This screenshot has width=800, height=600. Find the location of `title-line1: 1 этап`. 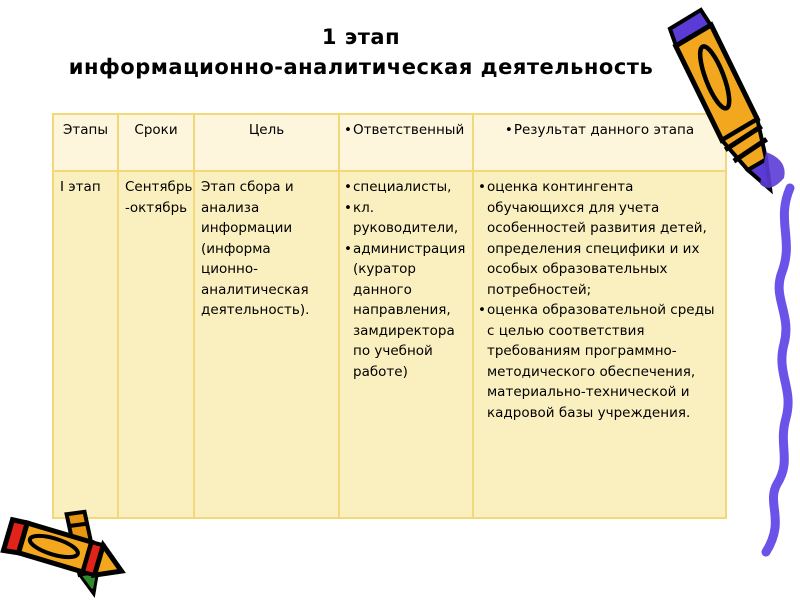

title-line1: 1 этап is located at coordinates (361, 37).